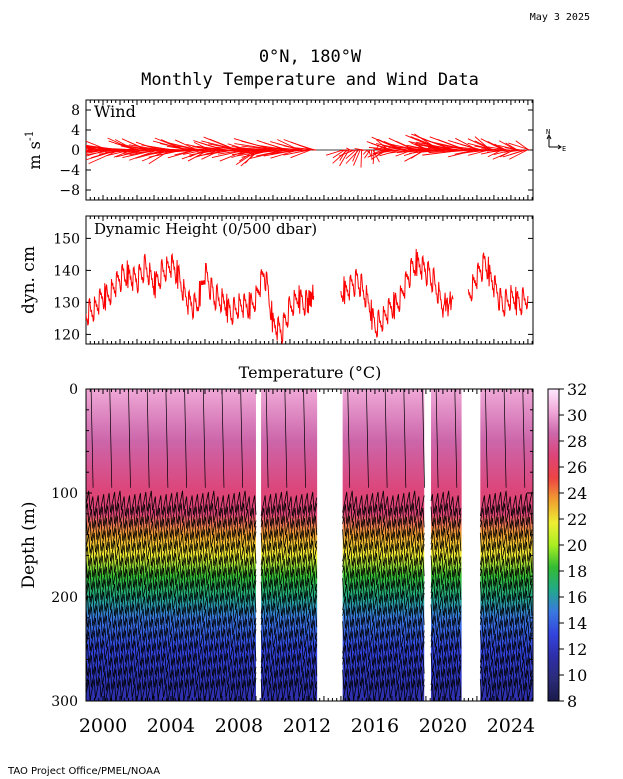 The width and height of the screenshot is (623, 779). I want to click on wind-y-tick-label: 4, so click(75, 131).